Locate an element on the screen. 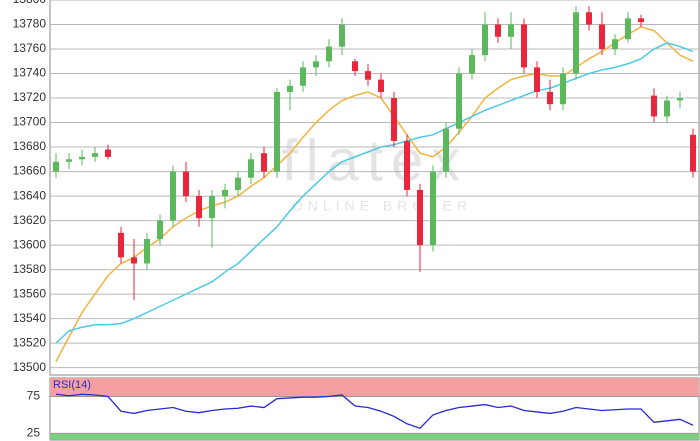  y-tick-label: 13500 is located at coordinates (30, 367).